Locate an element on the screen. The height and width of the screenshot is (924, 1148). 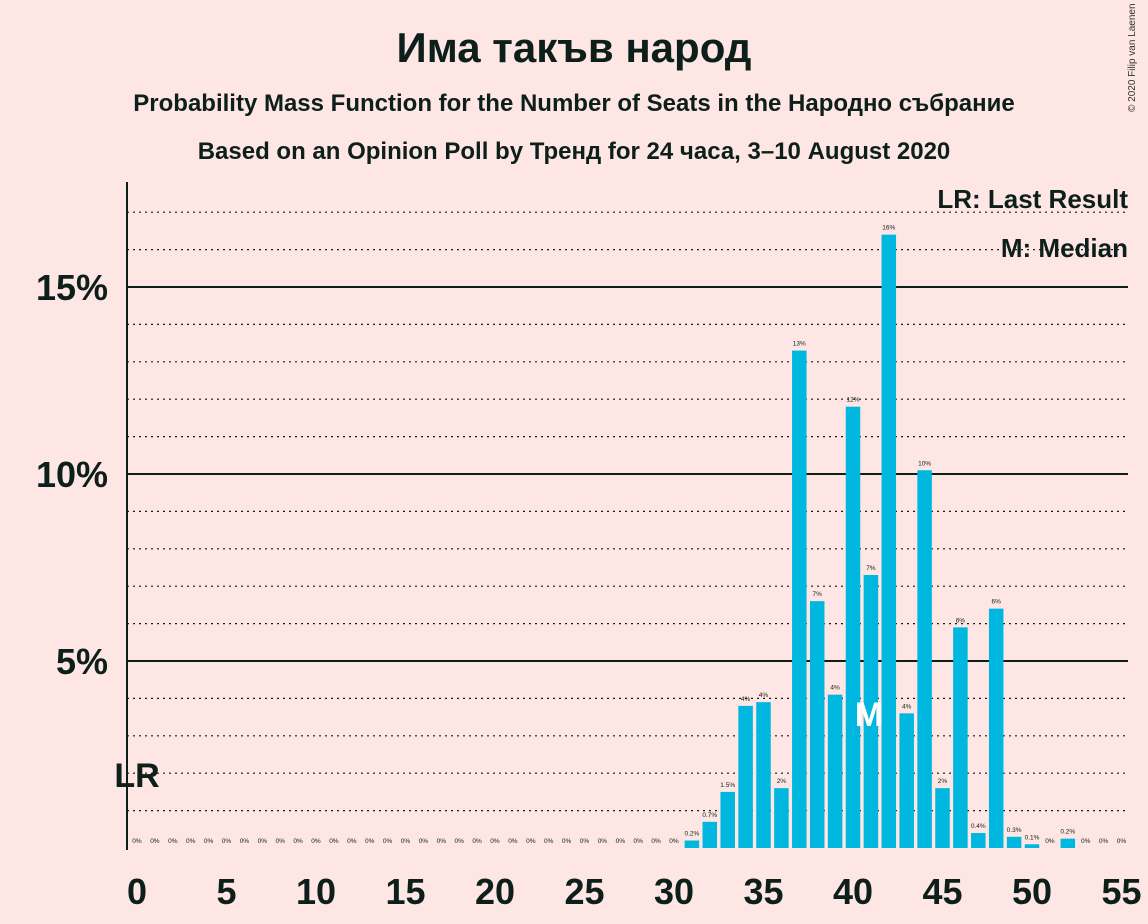
bar-value-label: 12% is located at coordinates (852, 400).